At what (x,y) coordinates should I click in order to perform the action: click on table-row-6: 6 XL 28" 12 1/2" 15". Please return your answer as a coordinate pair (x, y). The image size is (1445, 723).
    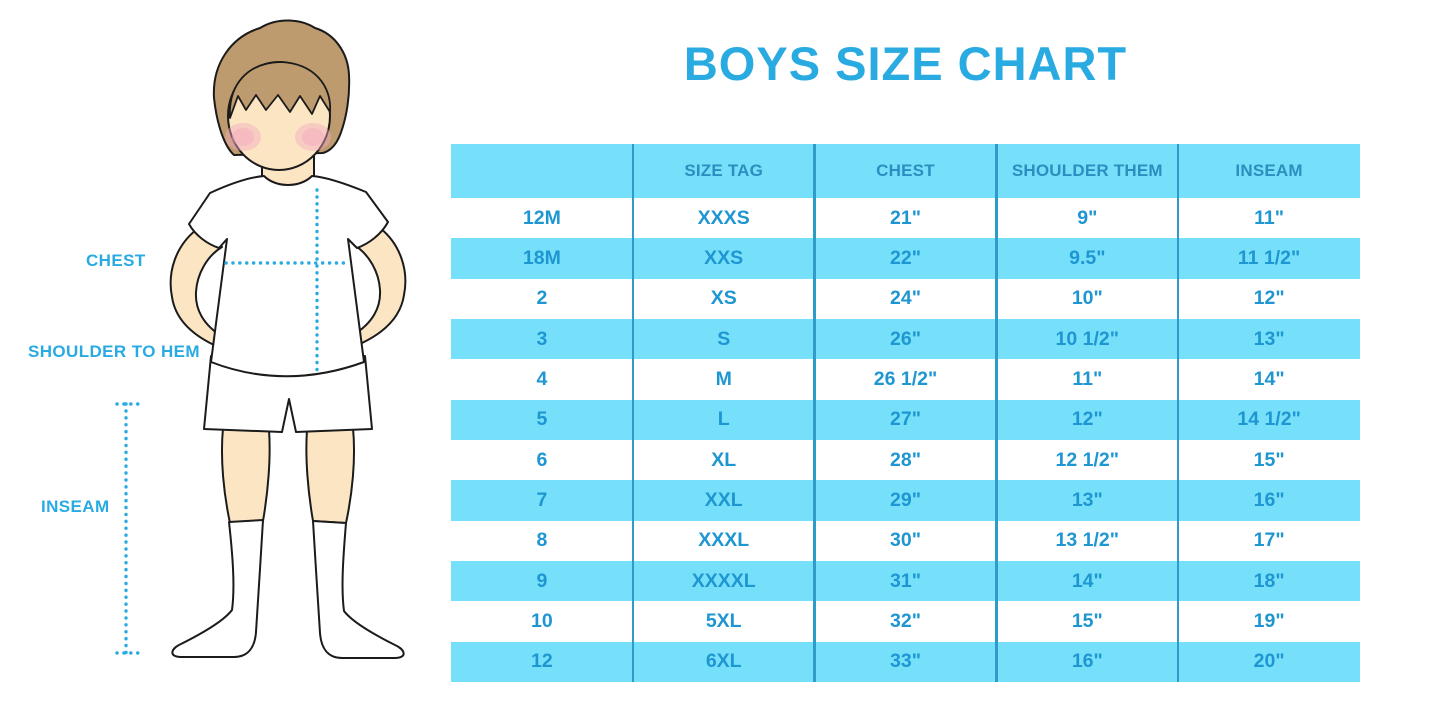
    Looking at the image, I should click on (905, 460).